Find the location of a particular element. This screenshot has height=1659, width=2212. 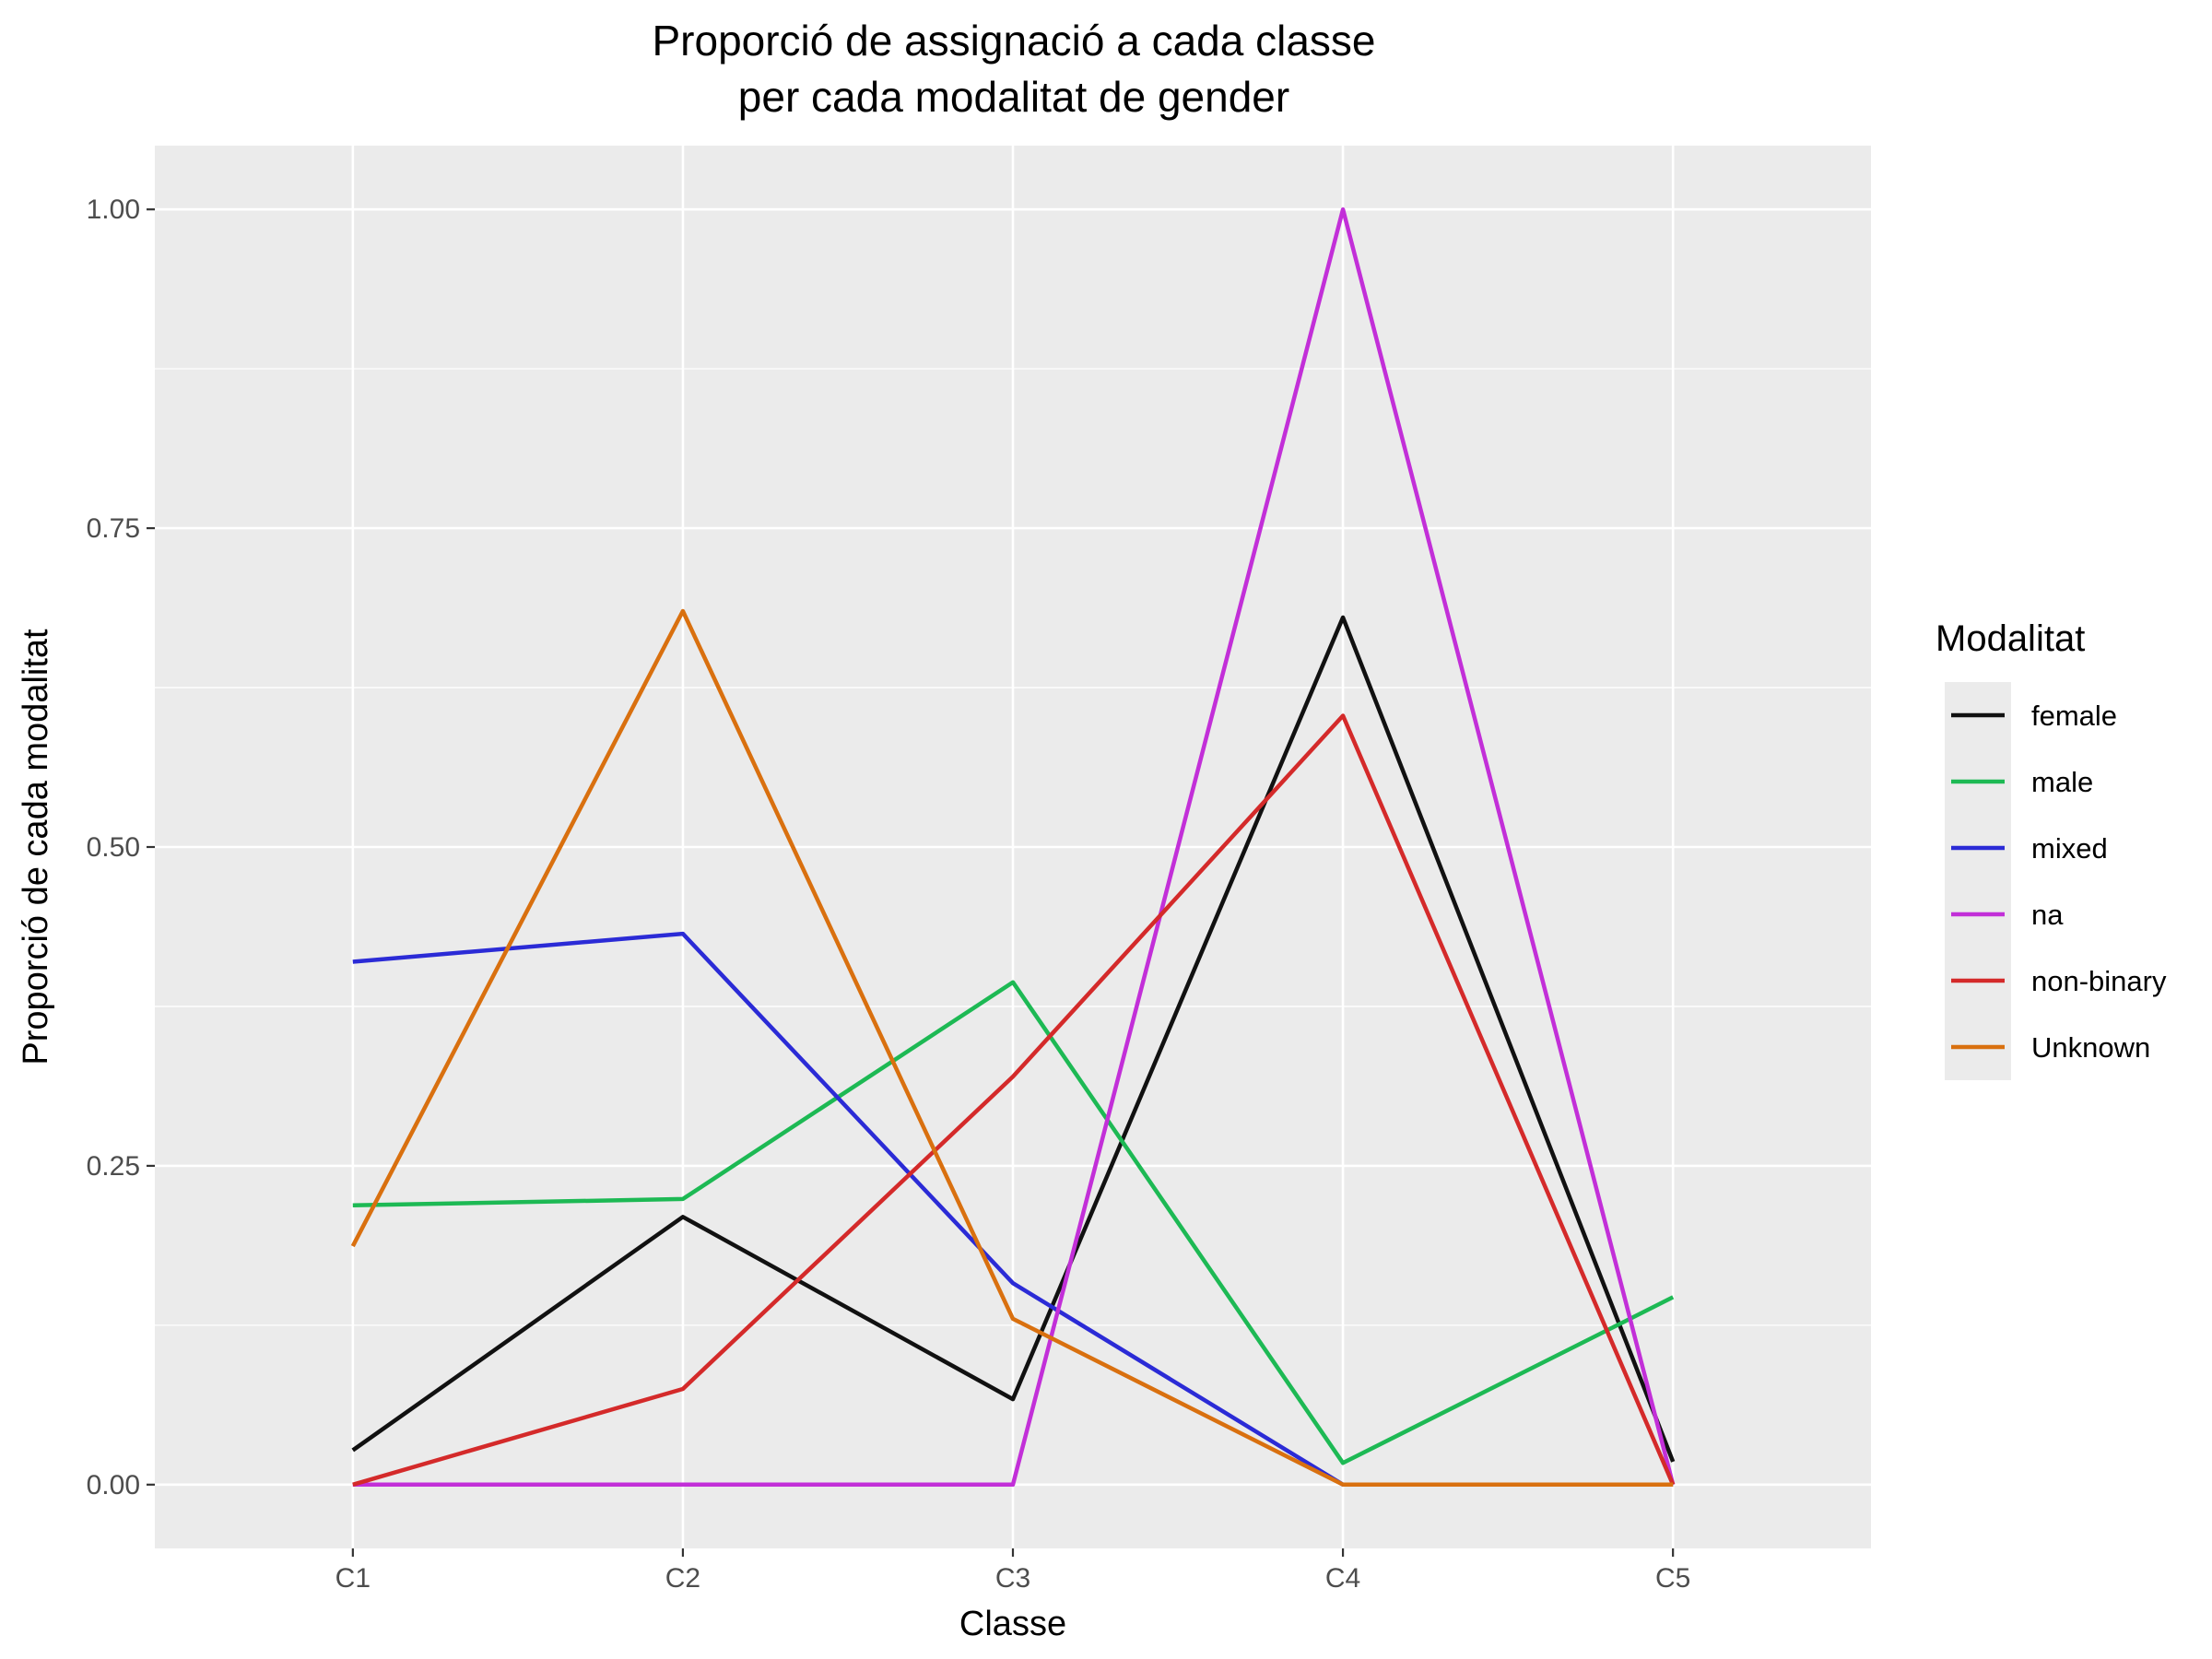

legend-items: female male mixed na non-binary Unknown is located at coordinates (2056, 881).